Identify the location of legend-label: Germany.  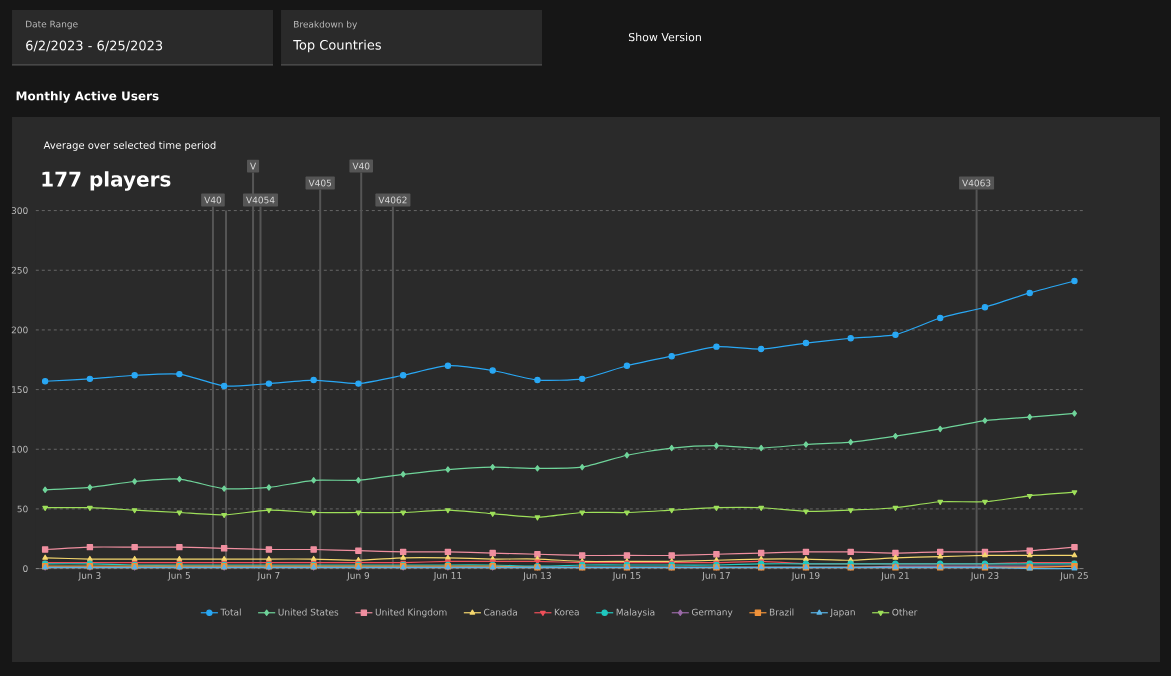
(712, 613).